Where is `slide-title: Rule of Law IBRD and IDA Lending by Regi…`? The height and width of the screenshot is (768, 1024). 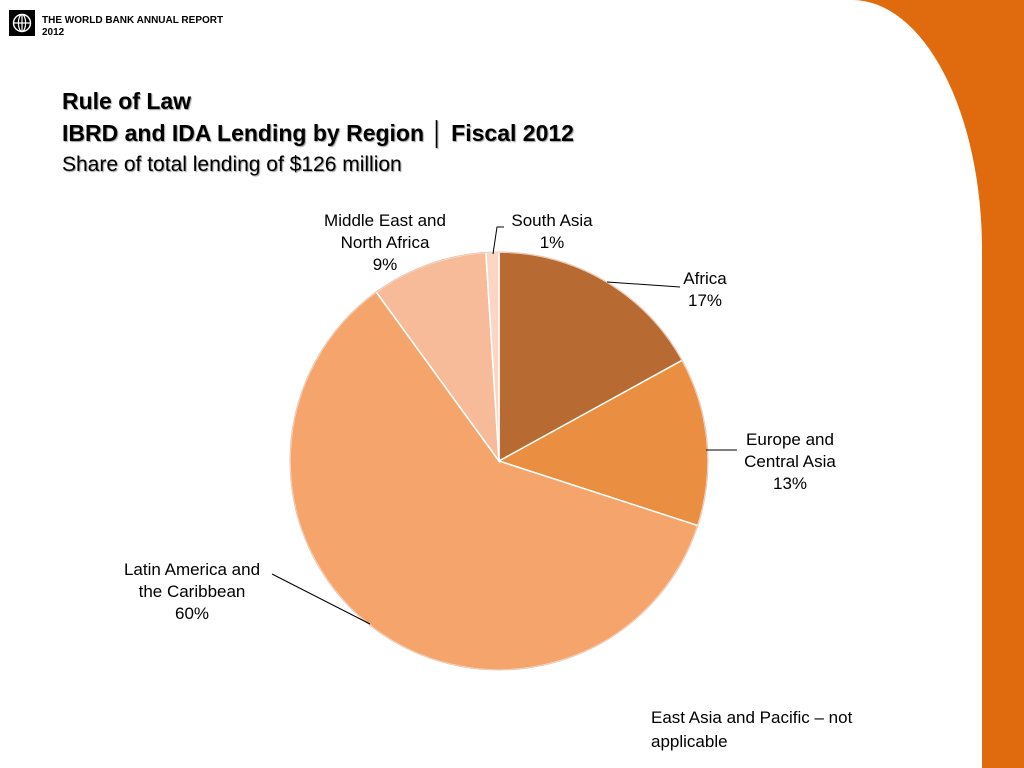 slide-title: Rule of Law IBRD and IDA Lending by Regi… is located at coordinates (318, 133).